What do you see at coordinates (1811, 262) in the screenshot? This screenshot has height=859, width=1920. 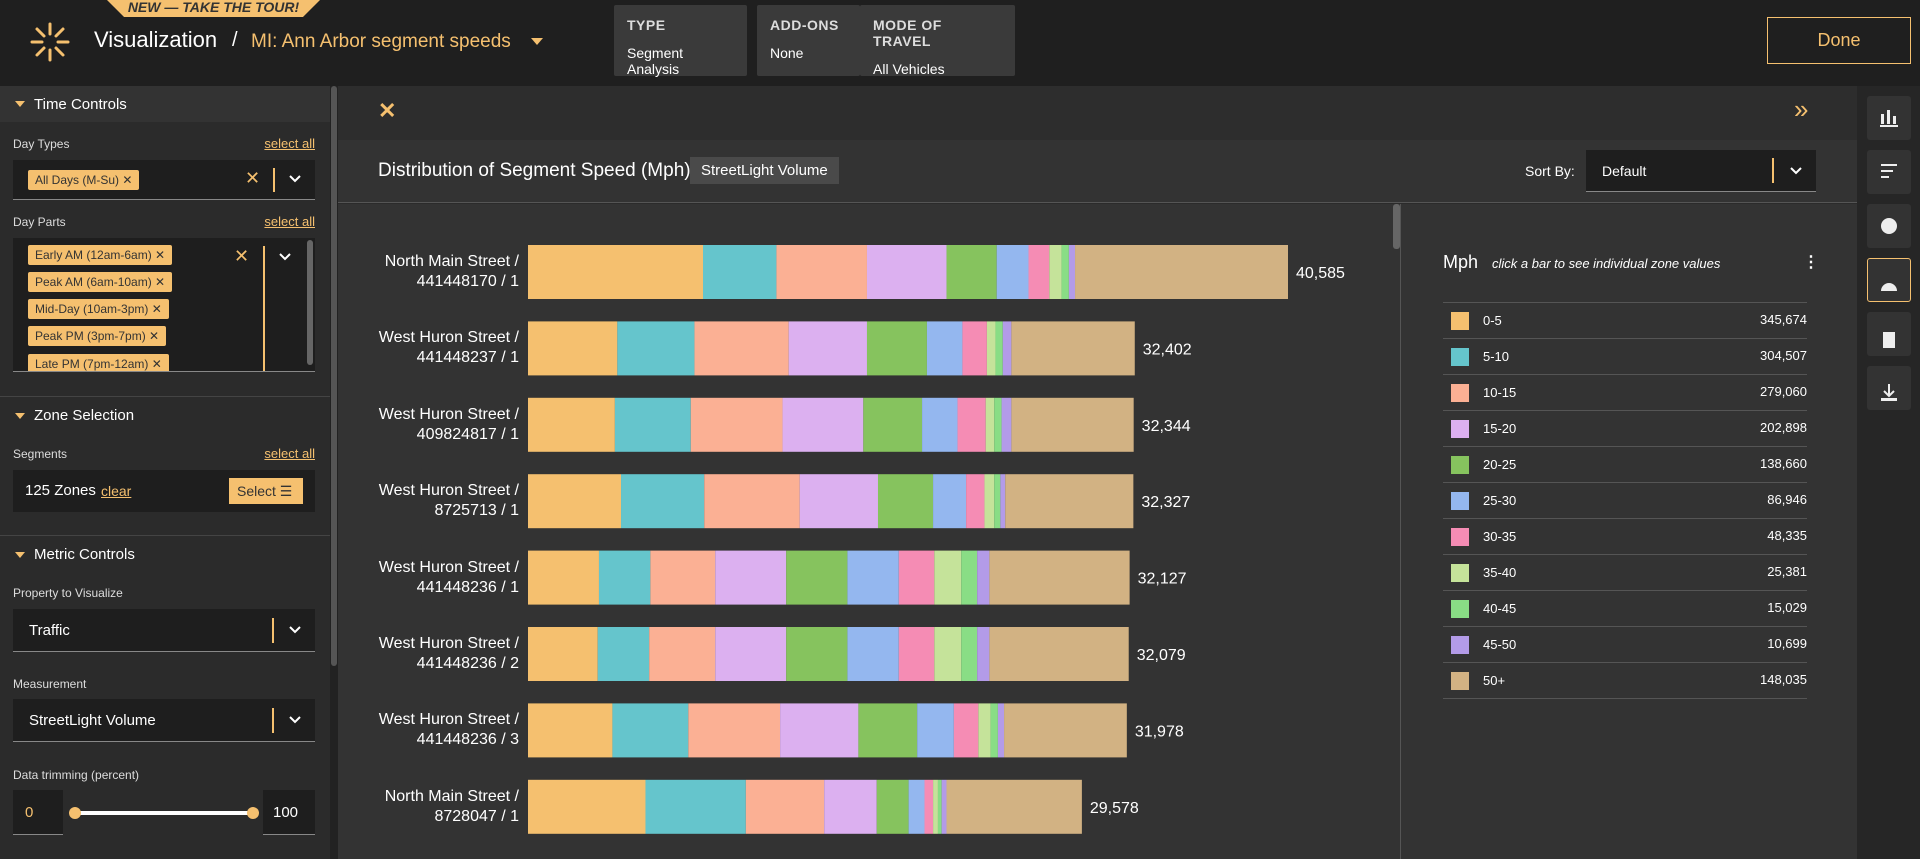 I see `menu-button: ⋮` at bounding box center [1811, 262].